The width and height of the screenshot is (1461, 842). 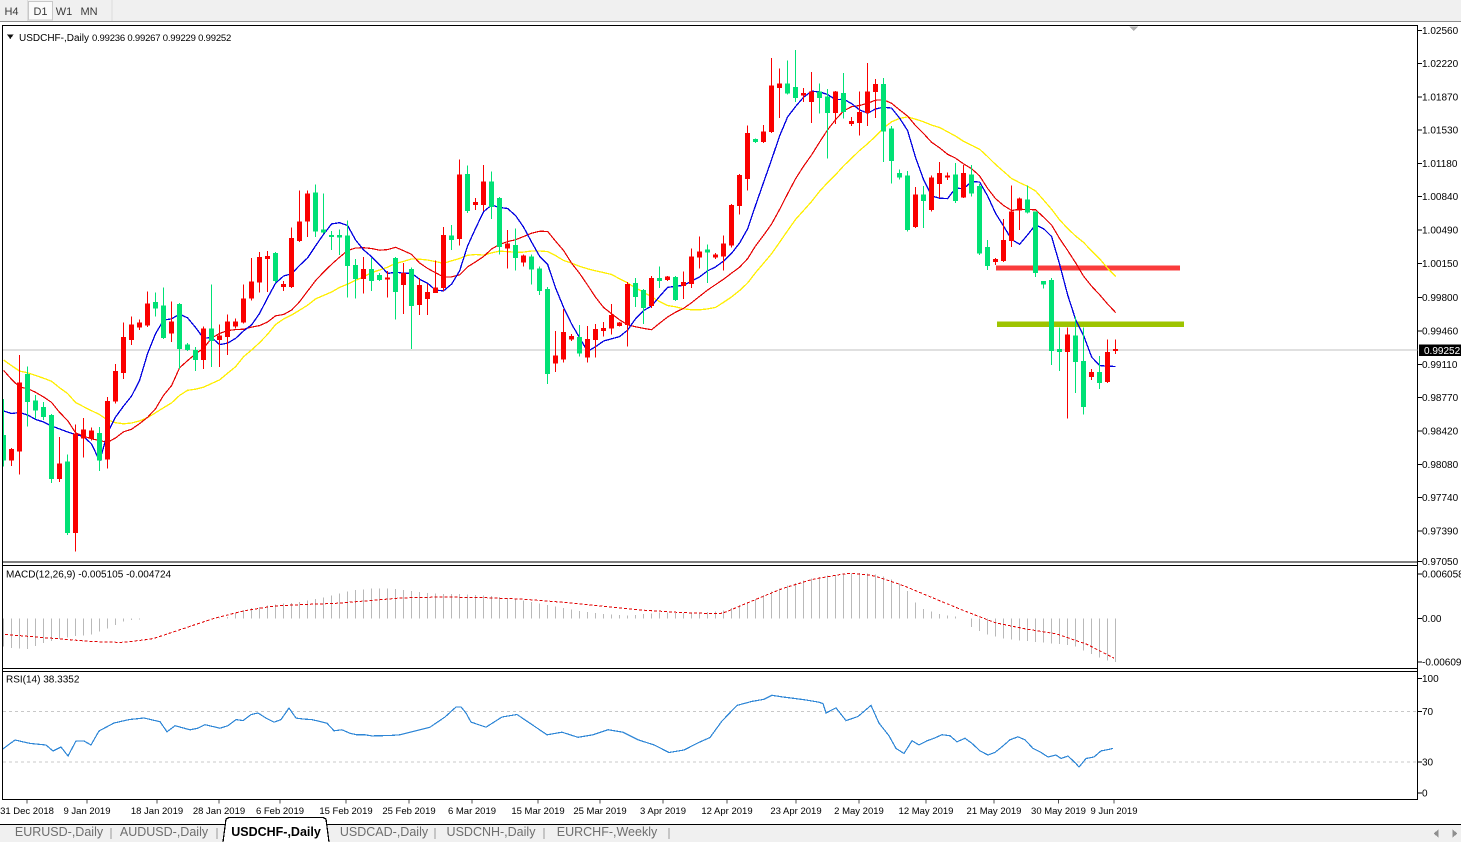 What do you see at coordinates (1440, 64) in the screenshot?
I see `svg-text: 1.02220` at bounding box center [1440, 64].